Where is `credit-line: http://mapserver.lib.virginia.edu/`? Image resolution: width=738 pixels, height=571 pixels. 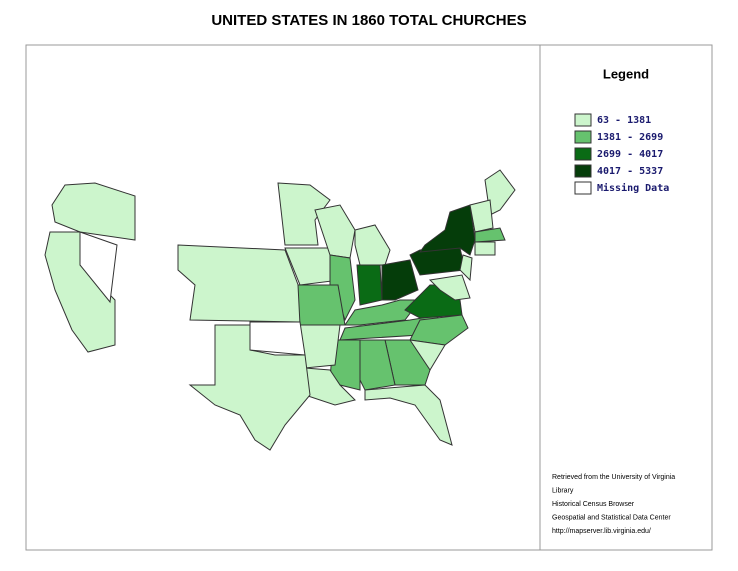
credit-line: http://mapserver.lib.virginia.edu/ is located at coordinates (601, 531).